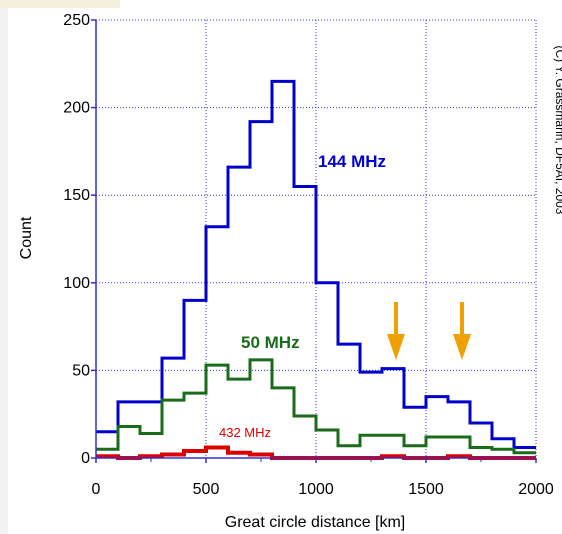 Image resolution: width=562 pixels, height=534 pixels. I want to click on series-label: 432 MHz, so click(245, 432).